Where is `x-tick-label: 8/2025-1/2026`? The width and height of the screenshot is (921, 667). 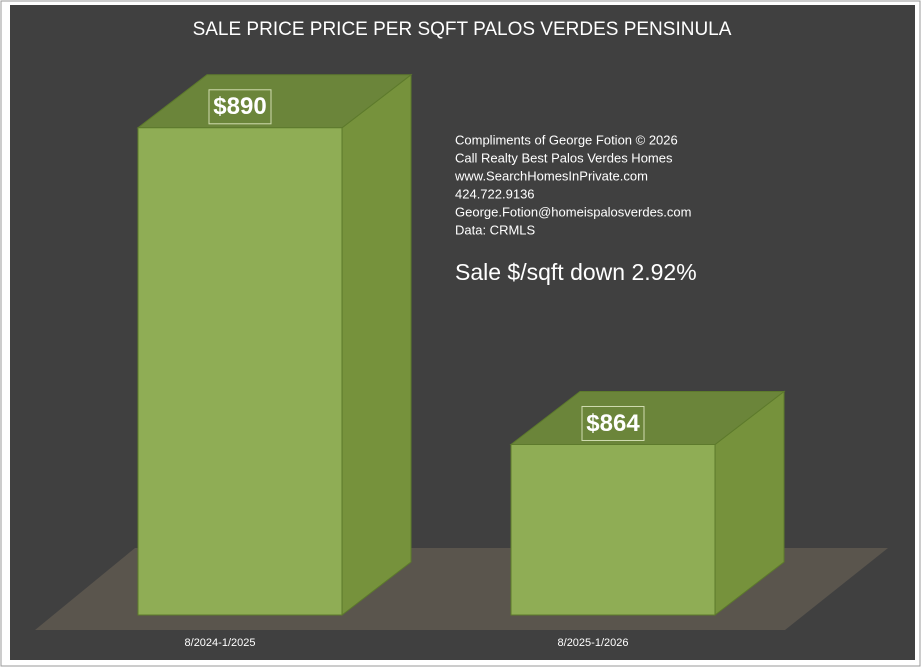
x-tick-label: 8/2025-1/2026 is located at coordinates (593, 643).